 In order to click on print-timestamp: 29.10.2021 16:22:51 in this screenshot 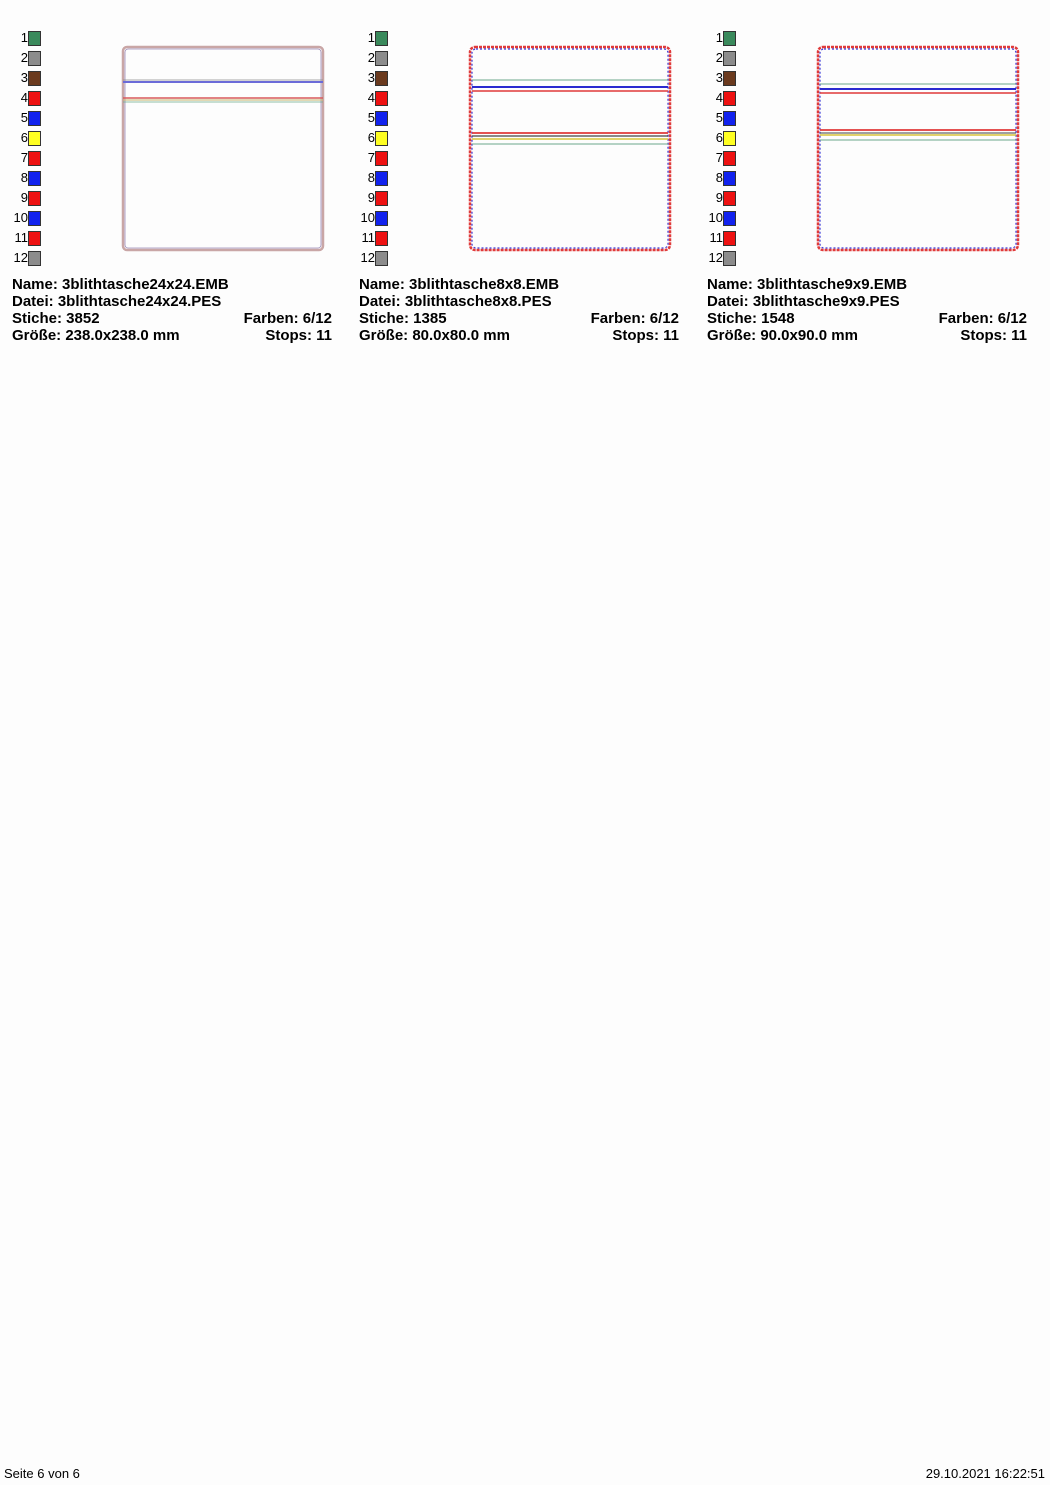, I will do `click(985, 1473)`.